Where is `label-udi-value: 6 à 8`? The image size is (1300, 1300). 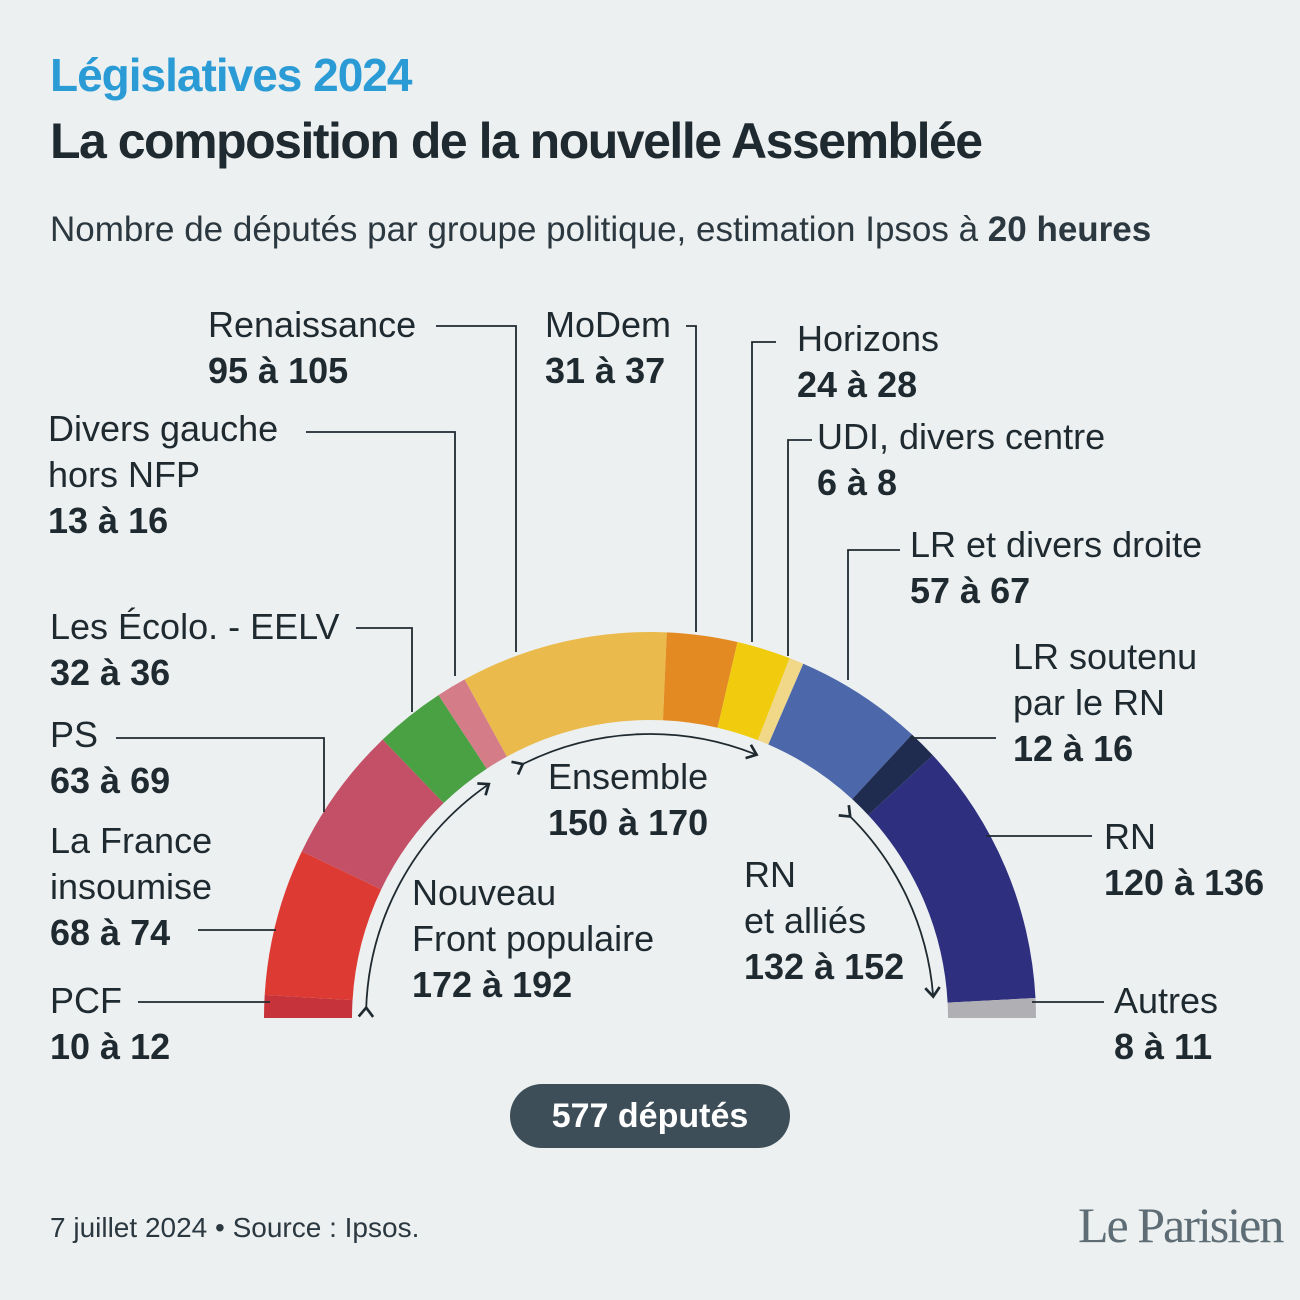
label-udi-value: 6 à 8 is located at coordinates (857, 482).